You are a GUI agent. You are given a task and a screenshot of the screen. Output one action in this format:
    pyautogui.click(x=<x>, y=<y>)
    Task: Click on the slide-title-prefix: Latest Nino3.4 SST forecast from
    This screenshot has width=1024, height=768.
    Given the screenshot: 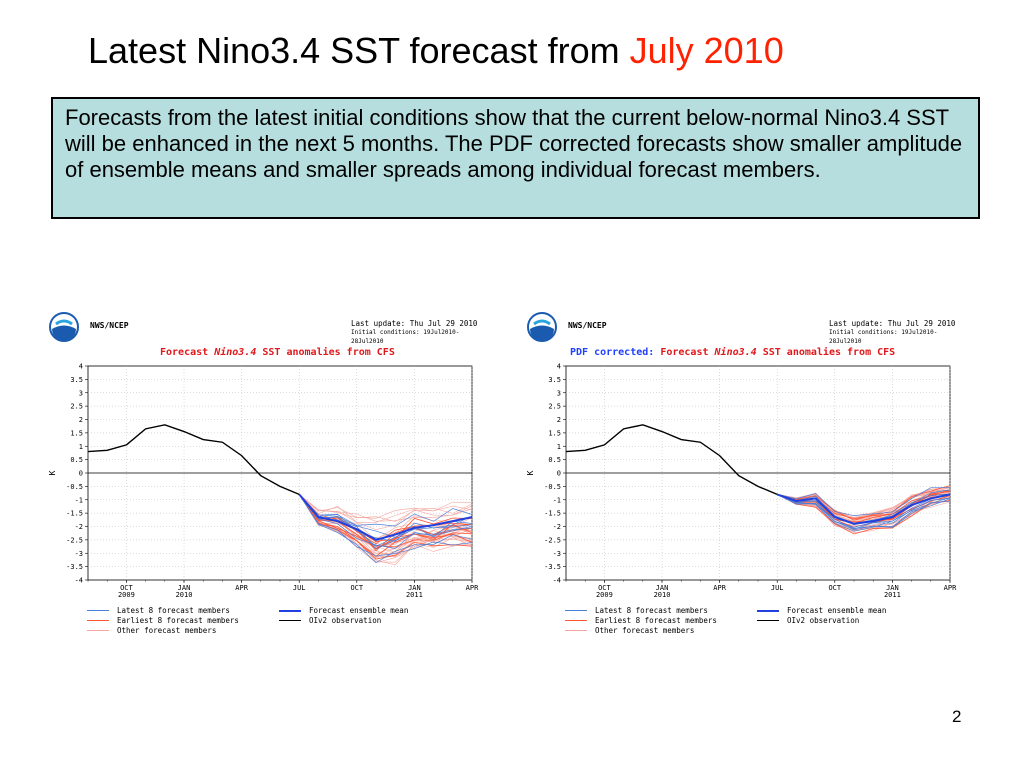 What is the action you would take?
    pyautogui.click(x=354, y=50)
    